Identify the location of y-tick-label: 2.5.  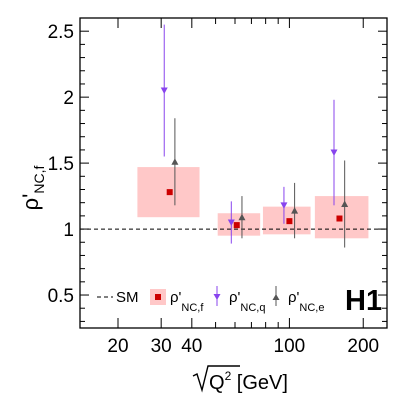
(61, 32).